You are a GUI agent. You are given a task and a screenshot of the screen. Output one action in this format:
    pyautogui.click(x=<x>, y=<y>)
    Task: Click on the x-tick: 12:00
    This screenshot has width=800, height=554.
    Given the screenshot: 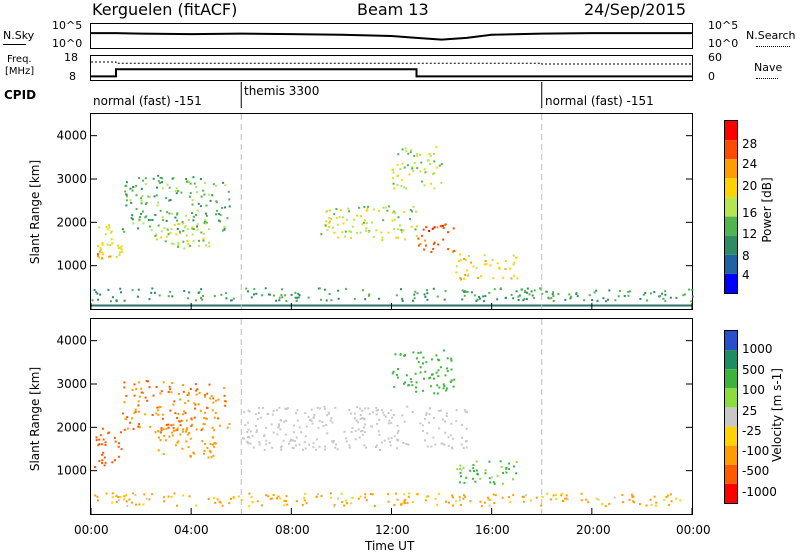 What is the action you would take?
    pyautogui.click(x=392, y=530)
    